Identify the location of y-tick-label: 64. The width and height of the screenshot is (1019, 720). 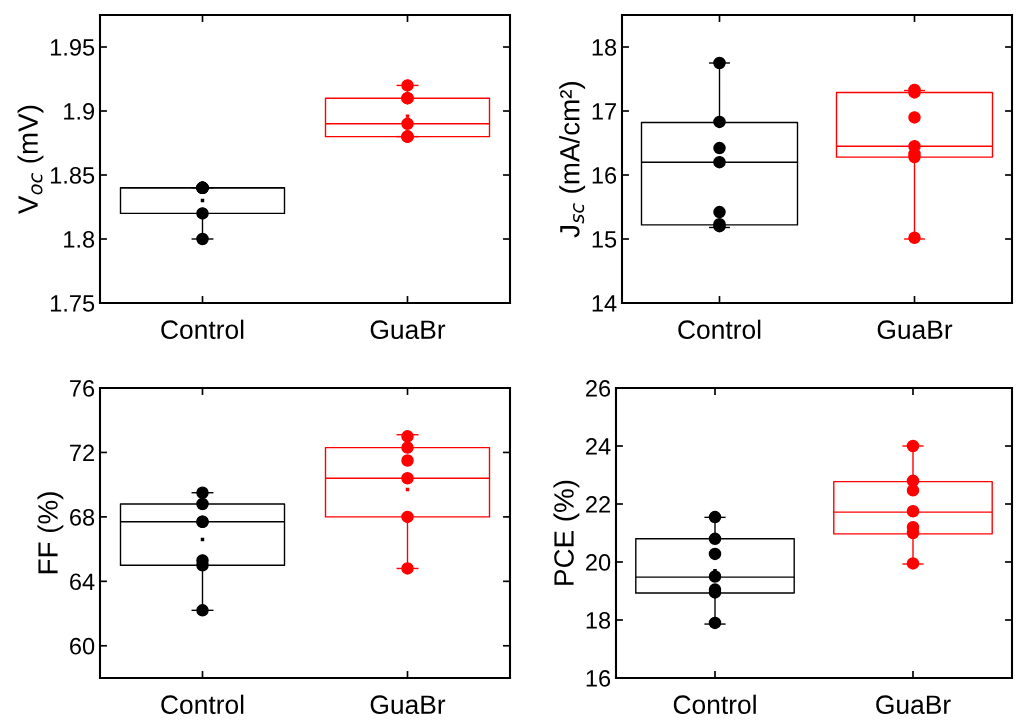
(82, 582).